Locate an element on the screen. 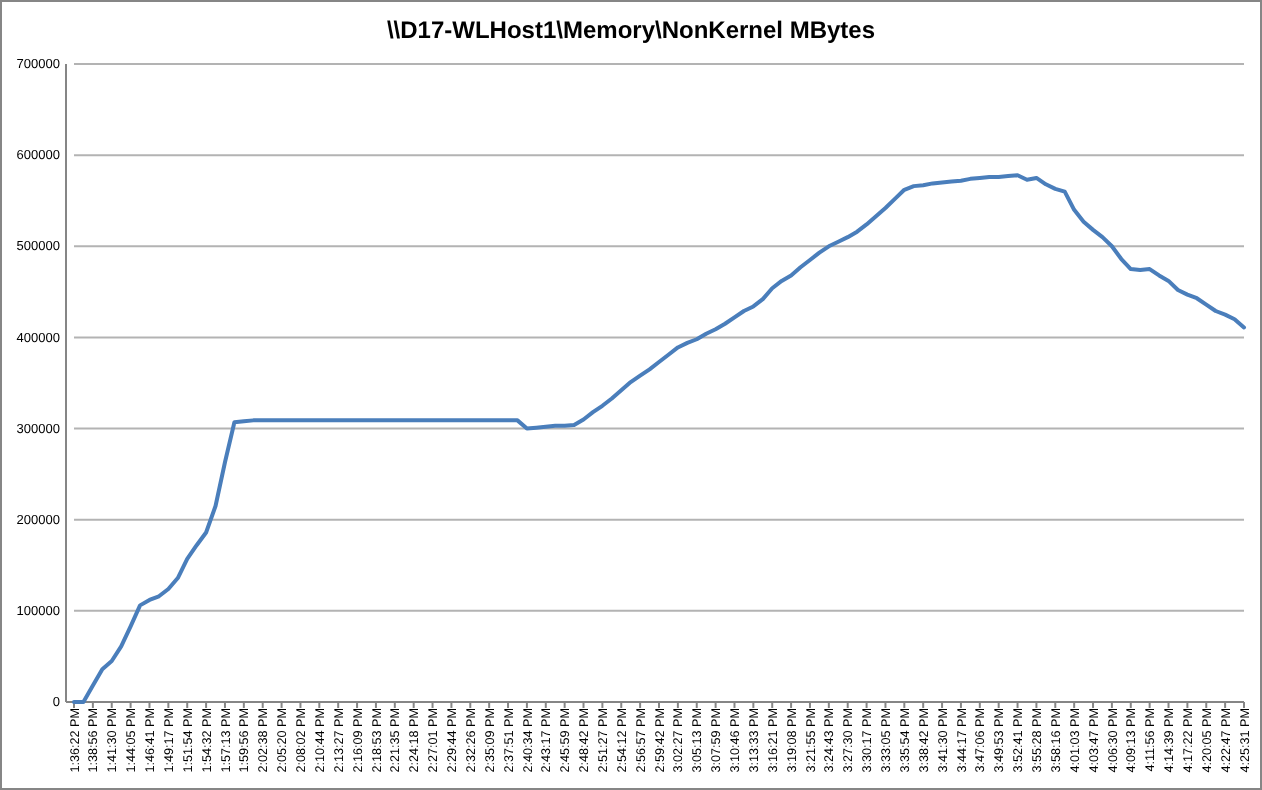 The height and width of the screenshot is (790, 1262). chart-title: \\D17-WLHost1\Memory\NonKernel MBytes is located at coordinates (631, 30).